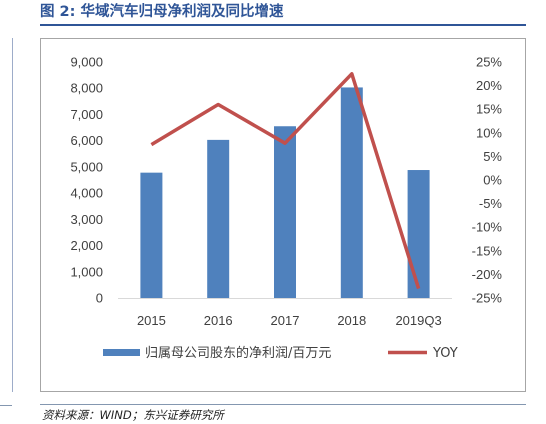 The image size is (546, 424). I want to click on title-underline, so click(283, 25).